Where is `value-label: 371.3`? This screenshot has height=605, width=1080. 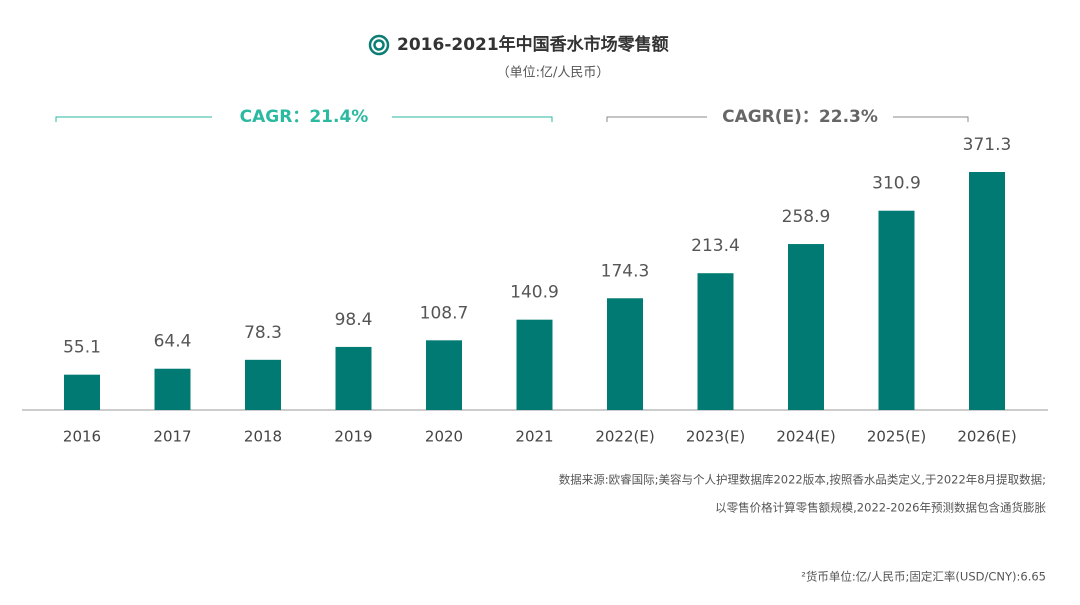
value-label: 371.3 is located at coordinates (987, 145).